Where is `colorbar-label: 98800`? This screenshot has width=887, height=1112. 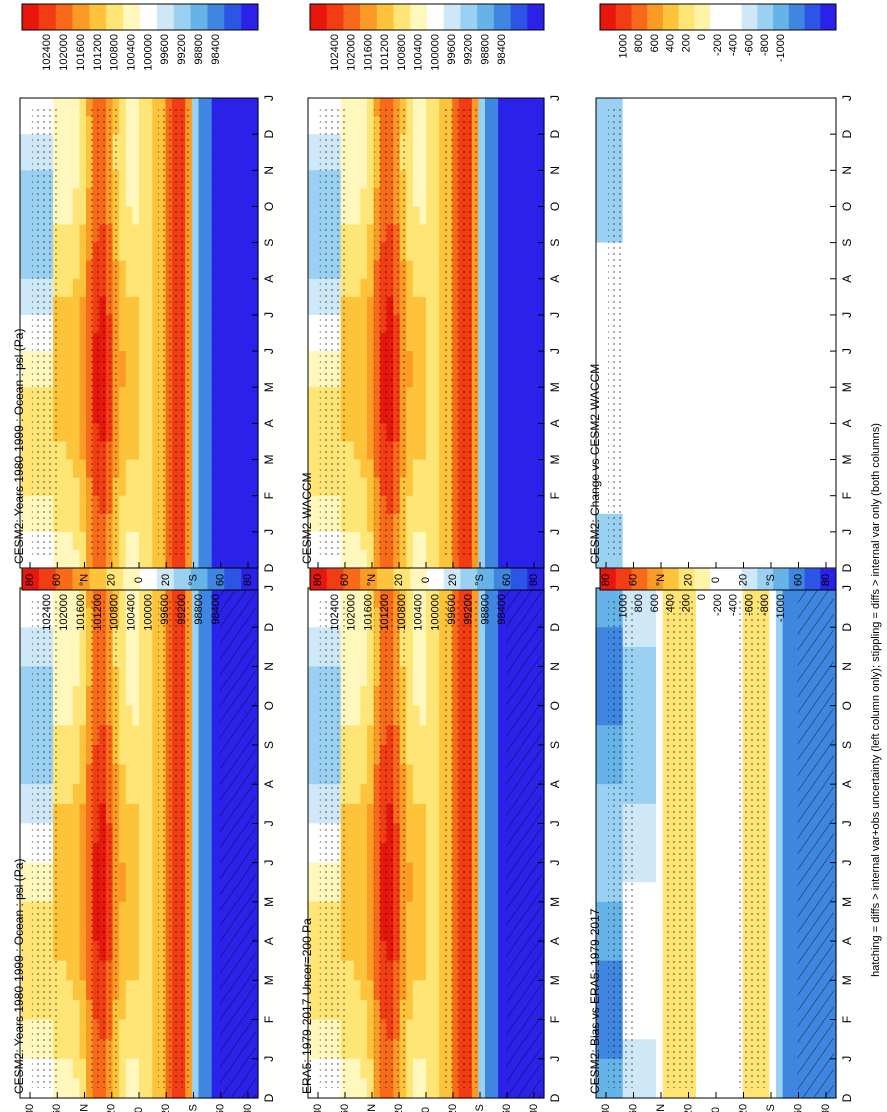
colorbar-label: 98800 is located at coordinates (199, 49).